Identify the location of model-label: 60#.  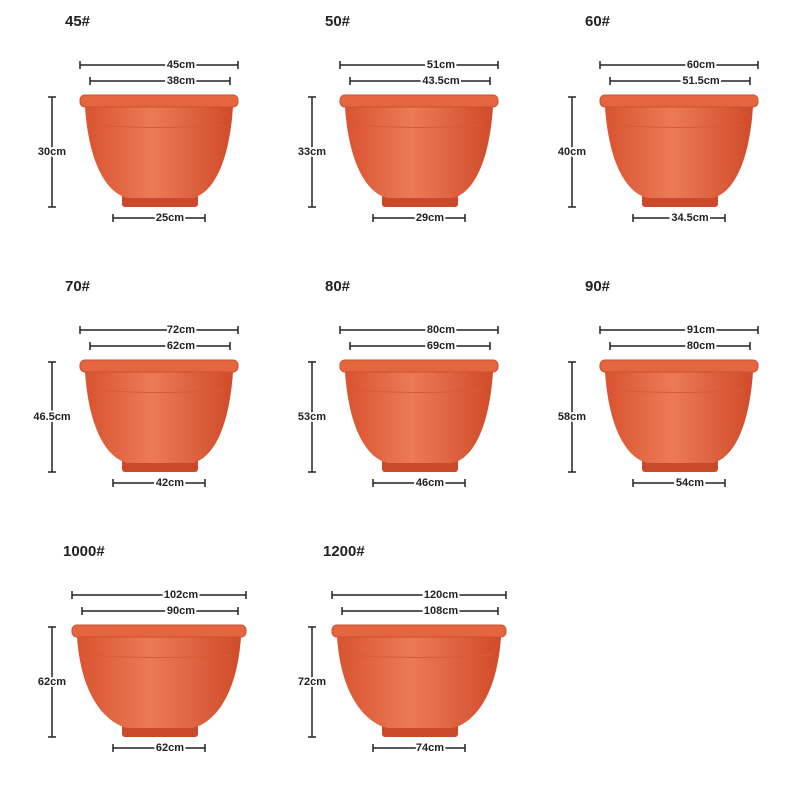
(598, 21).